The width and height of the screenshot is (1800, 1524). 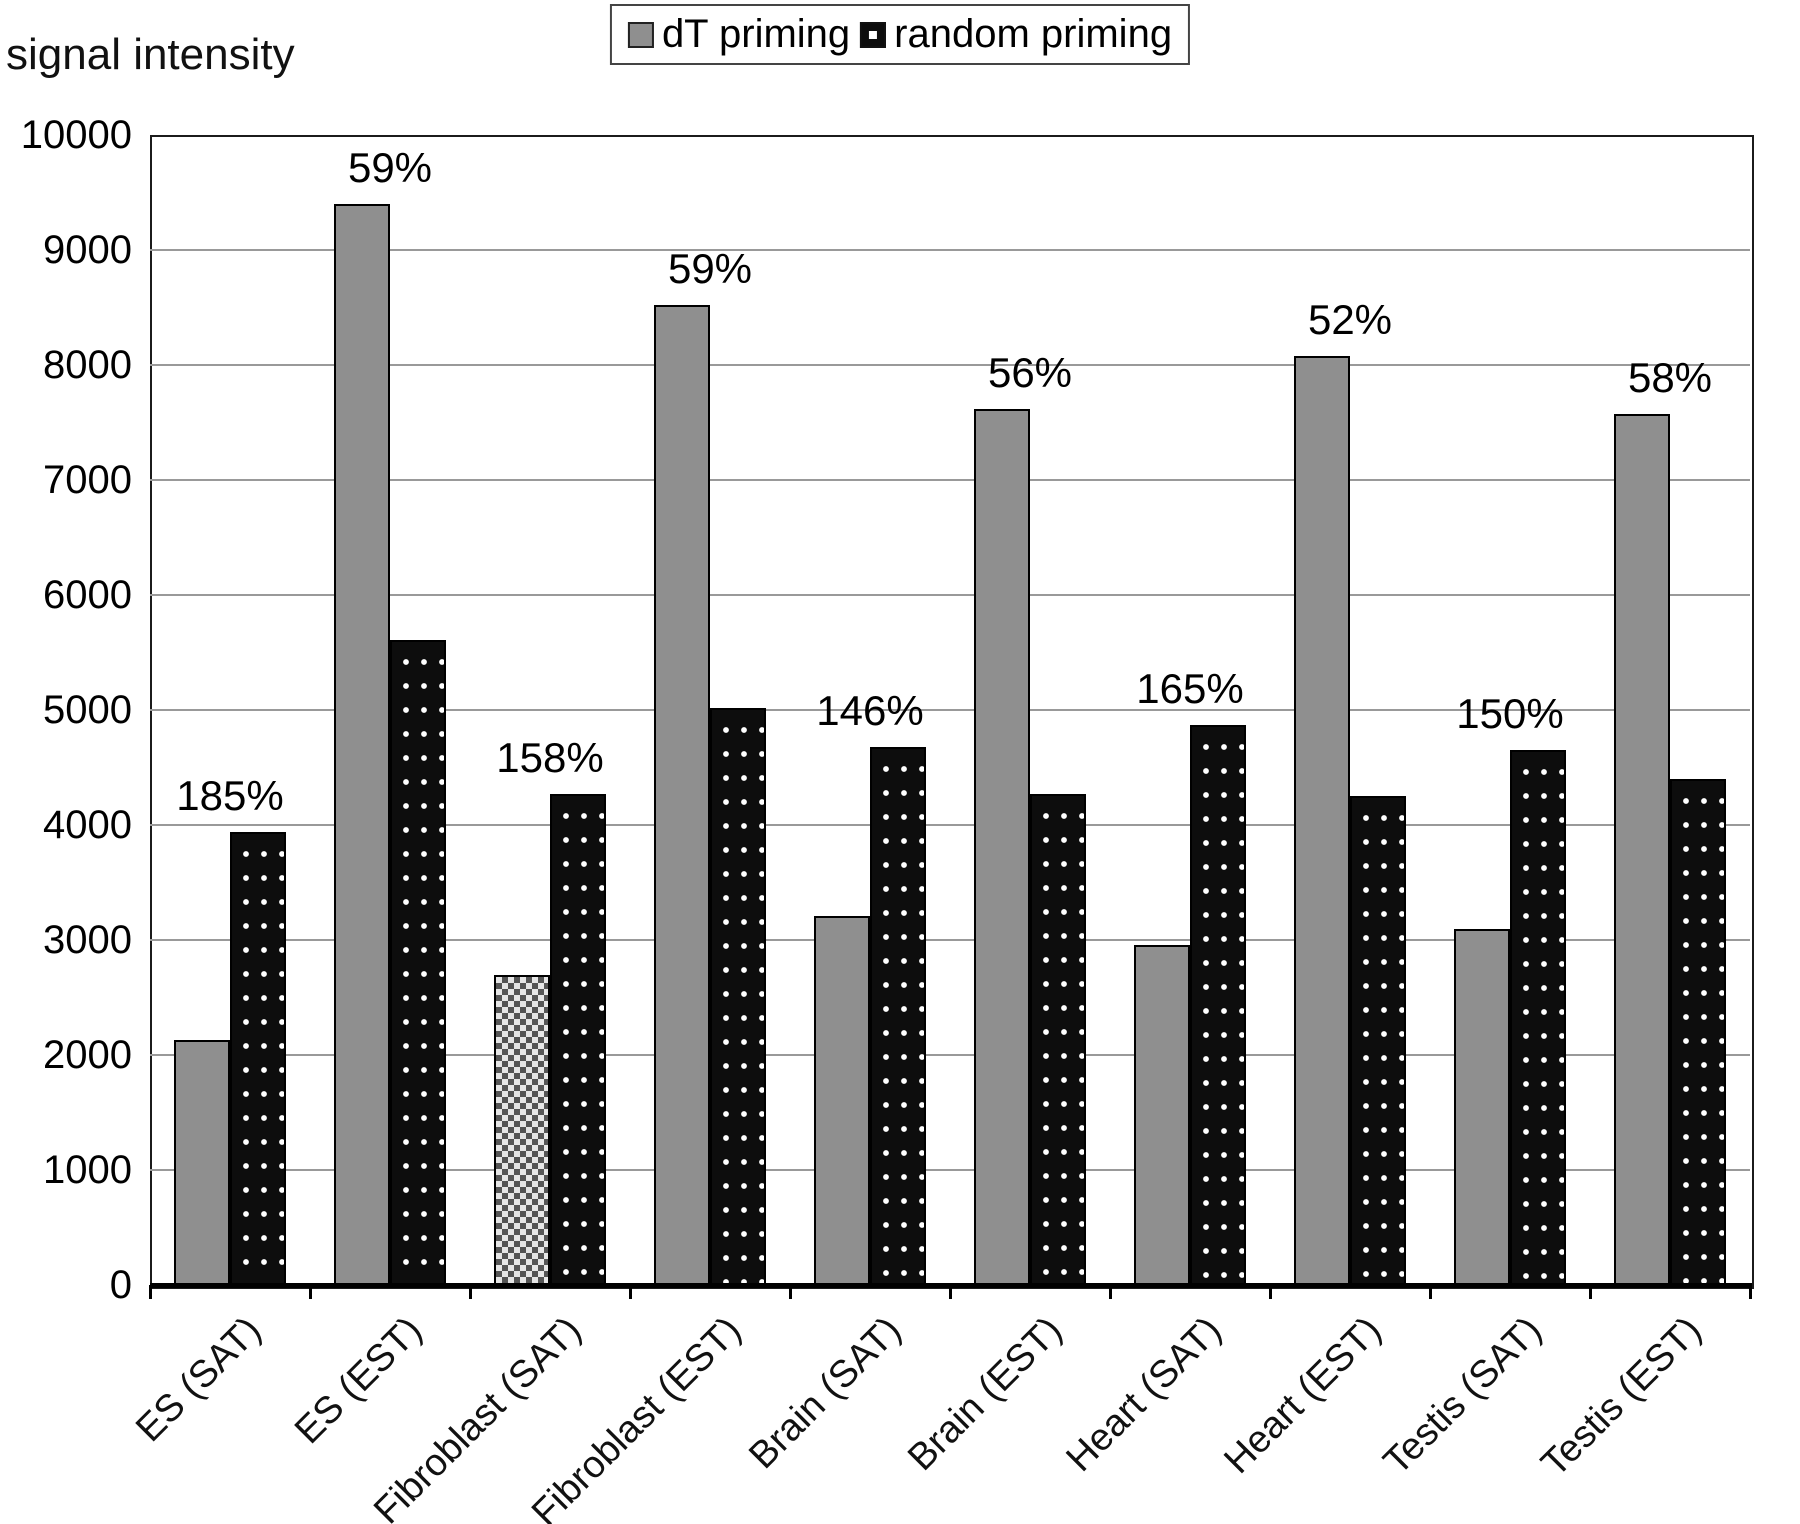 What do you see at coordinates (1030, 372) in the screenshot?
I see `percent-data-label: 56%` at bounding box center [1030, 372].